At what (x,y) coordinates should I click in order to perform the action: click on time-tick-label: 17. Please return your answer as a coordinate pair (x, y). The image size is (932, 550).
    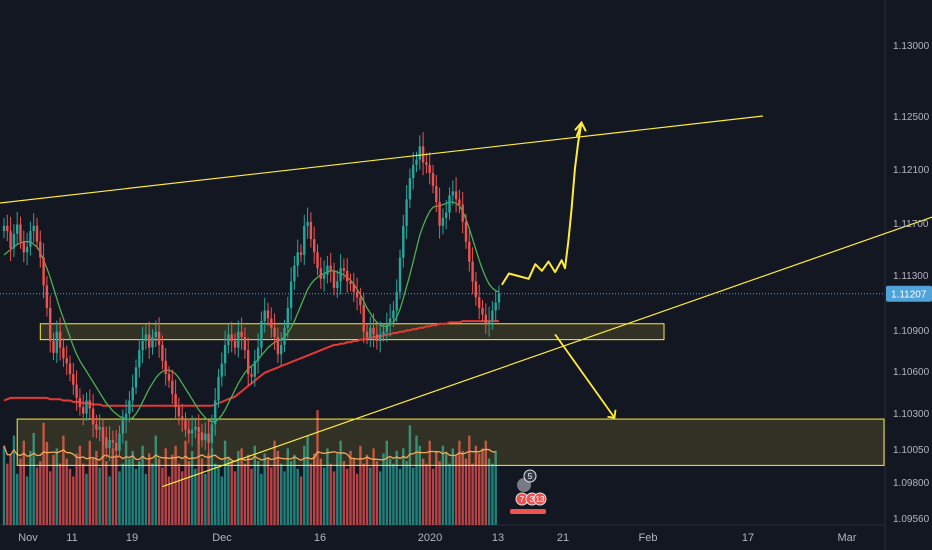
    Looking at the image, I should click on (748, 538).